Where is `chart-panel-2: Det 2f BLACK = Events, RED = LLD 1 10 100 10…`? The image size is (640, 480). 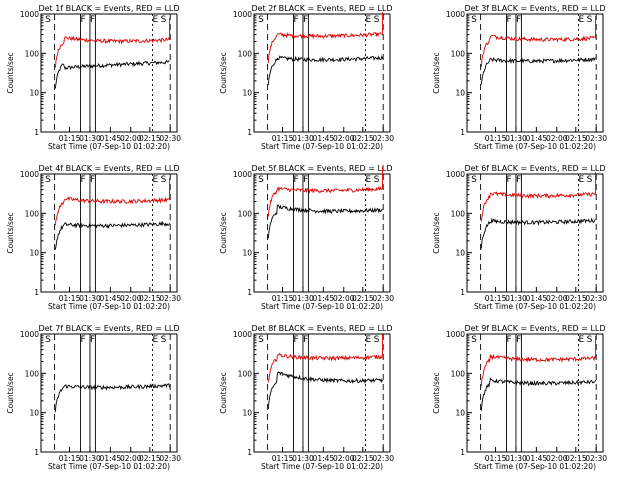 chart-panel-2: Det 2f BLACK = Events, RED = LLD 1 10 100 10… is located at coordinates (306, 77).